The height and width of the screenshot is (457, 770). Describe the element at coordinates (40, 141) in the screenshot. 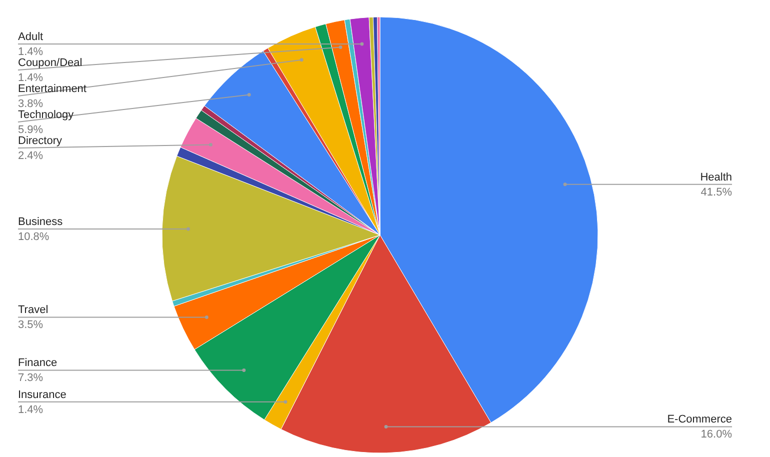

I see `slice-label: Directory` at that location.